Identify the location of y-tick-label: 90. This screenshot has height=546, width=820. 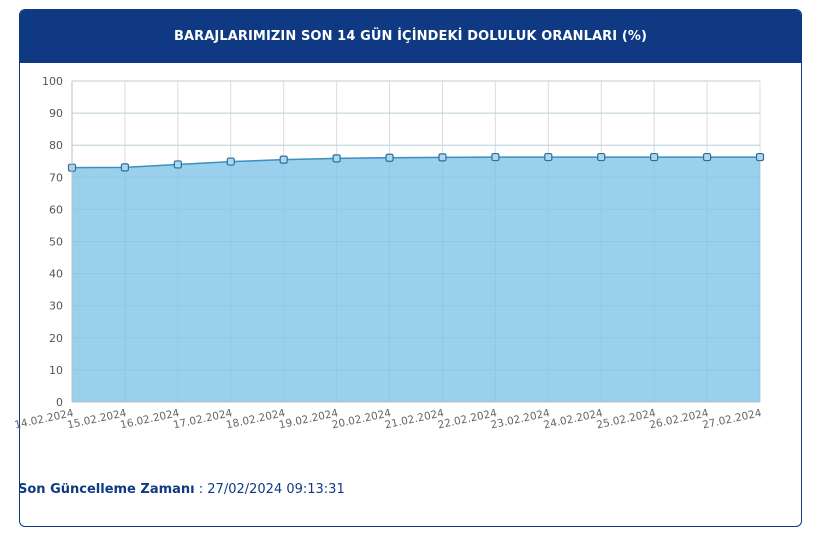
(56, 113).